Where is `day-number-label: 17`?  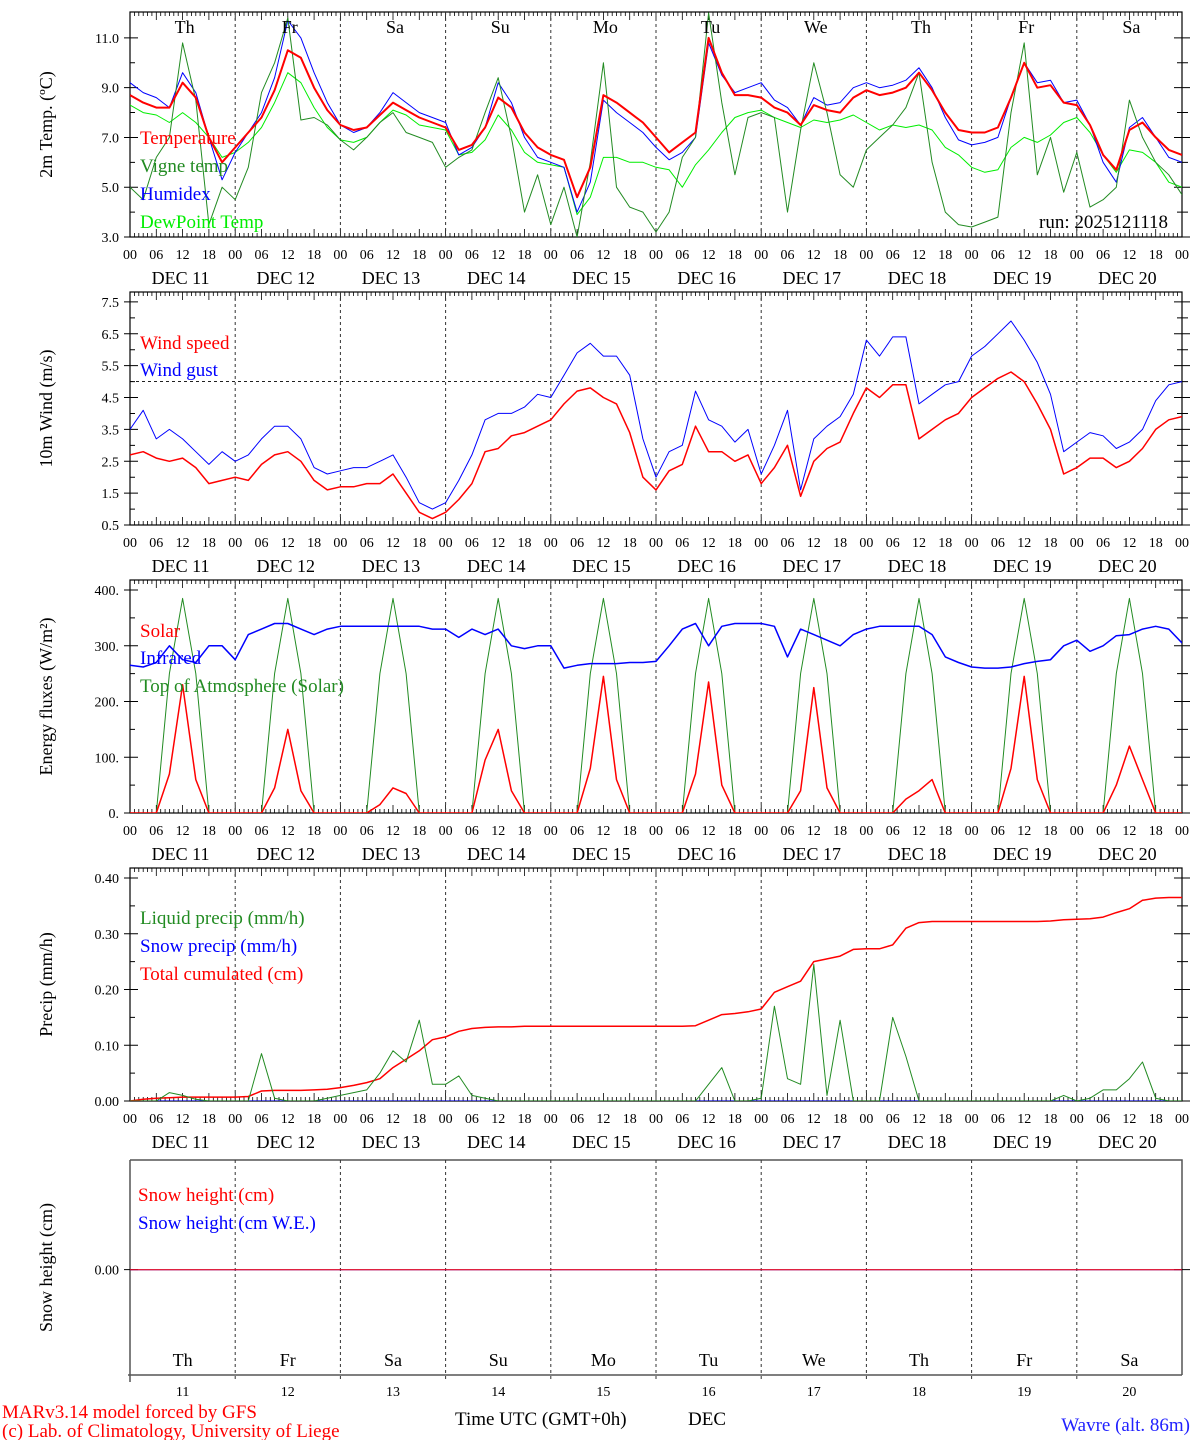 day-number-label: 17 is located at coordinates (814, 1392).